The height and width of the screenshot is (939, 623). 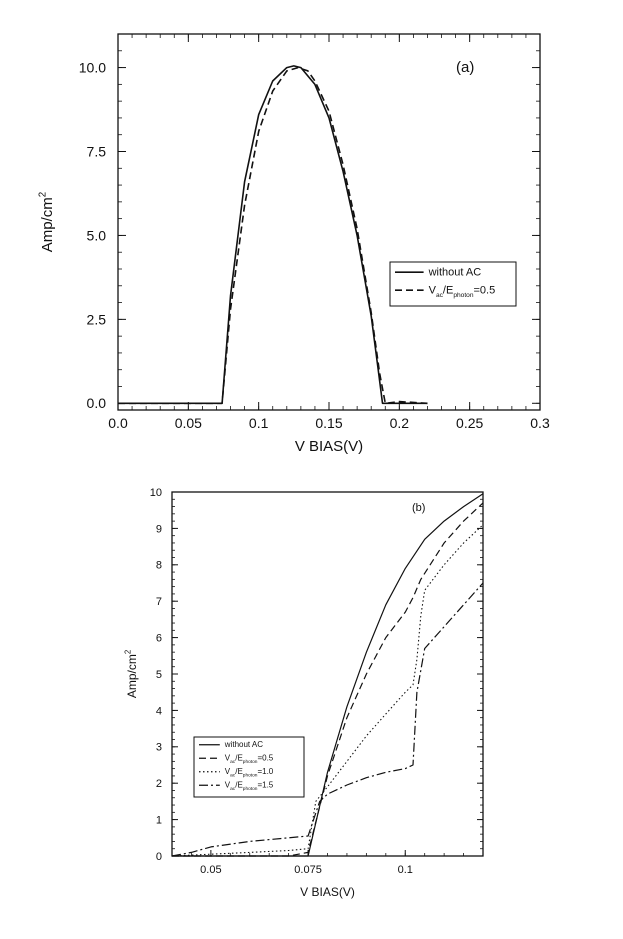 What do you see at coordinates (97, 151) in the screenshot?
I see `y-tick-label: 7.5` at bounding box center [97, 151].